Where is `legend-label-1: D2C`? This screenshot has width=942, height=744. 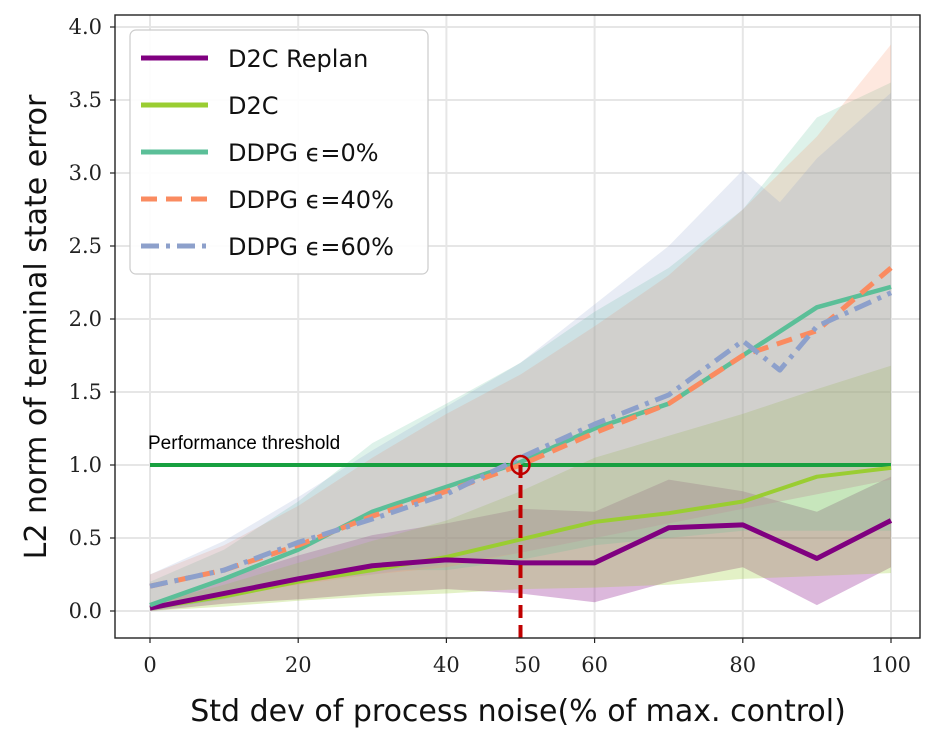 legend-label-1: D2C is located at coordinates (253, 106).